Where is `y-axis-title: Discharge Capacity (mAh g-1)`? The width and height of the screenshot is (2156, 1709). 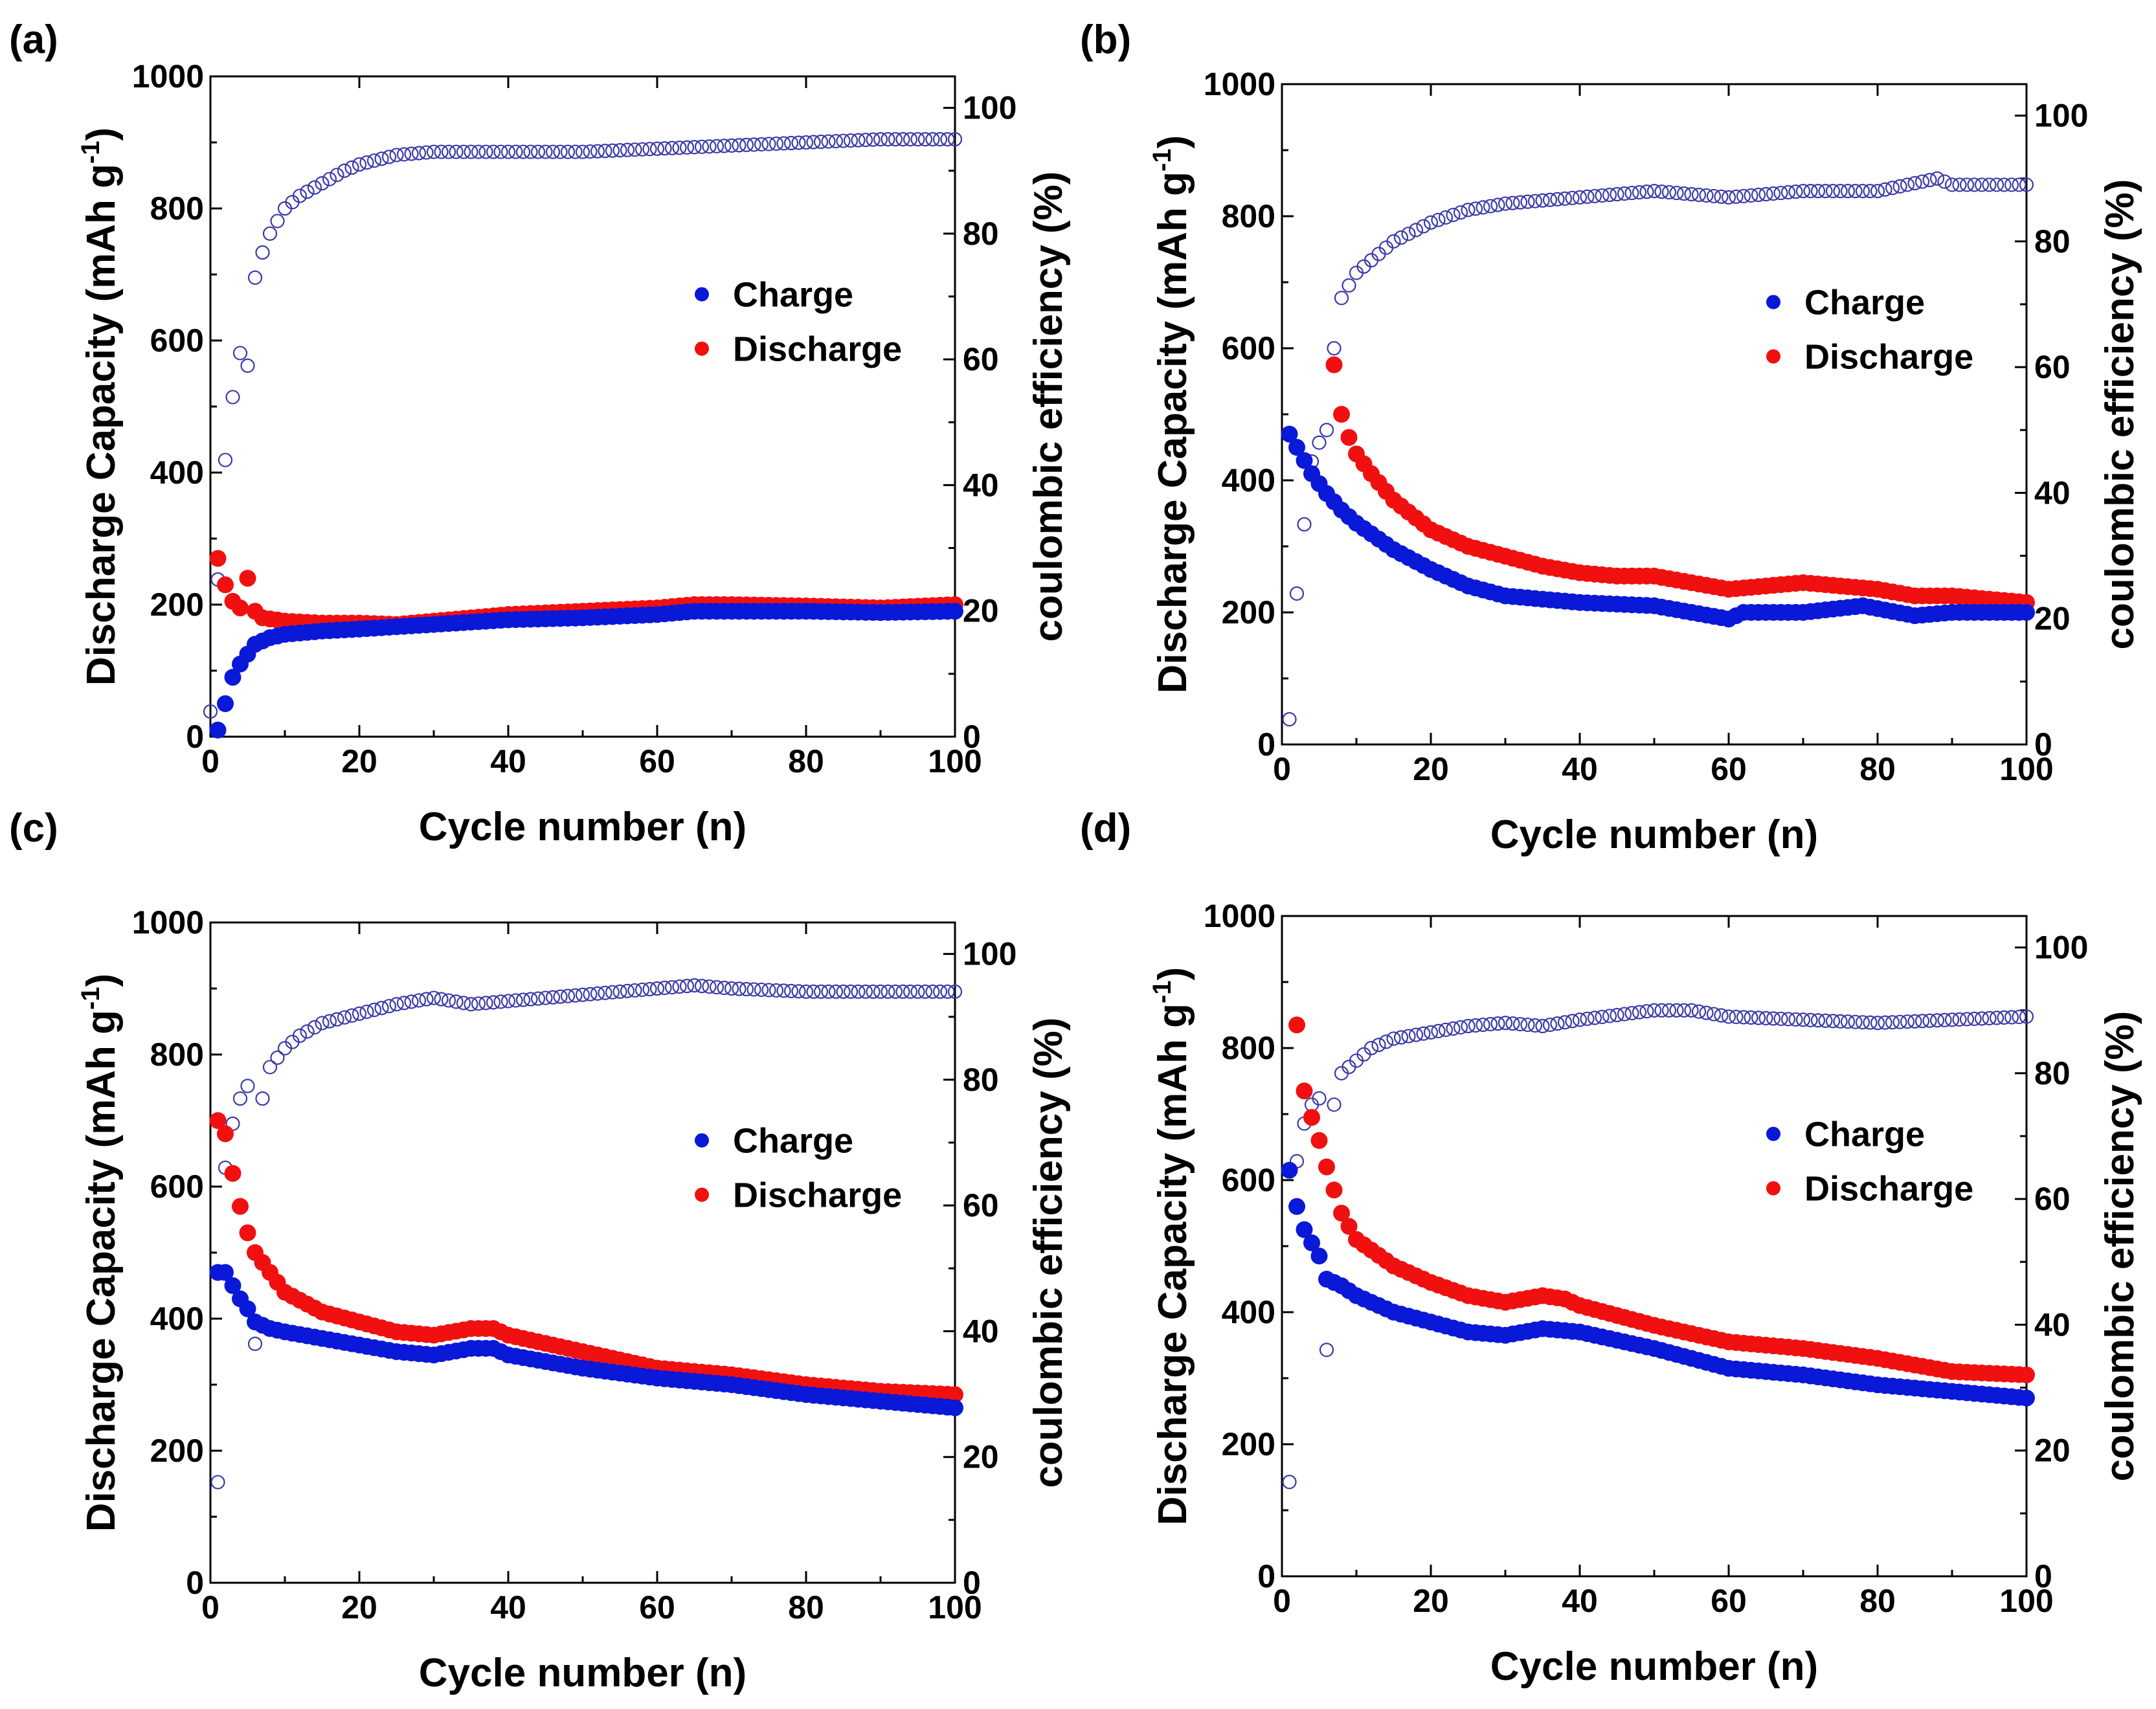
y-axis-title: Discharge Capacity (mAh g-1) is located at coordinates (100, 407).